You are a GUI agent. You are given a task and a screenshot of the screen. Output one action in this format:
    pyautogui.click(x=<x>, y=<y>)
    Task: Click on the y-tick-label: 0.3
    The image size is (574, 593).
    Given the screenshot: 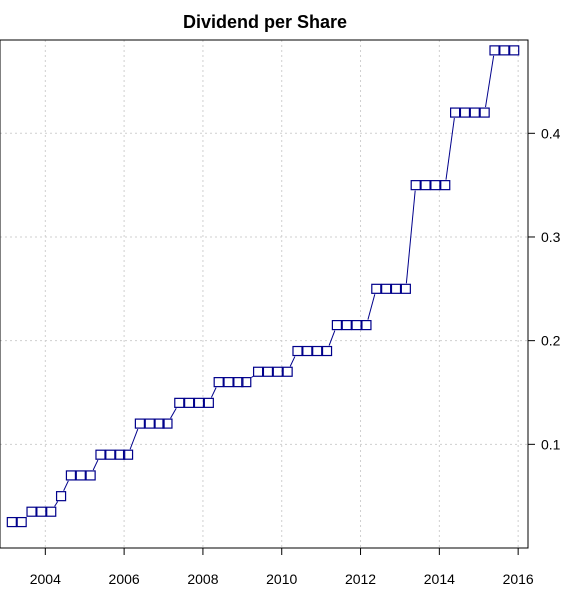 What is the action you would take?
    pyautogui.click(x=551, y=237)
    